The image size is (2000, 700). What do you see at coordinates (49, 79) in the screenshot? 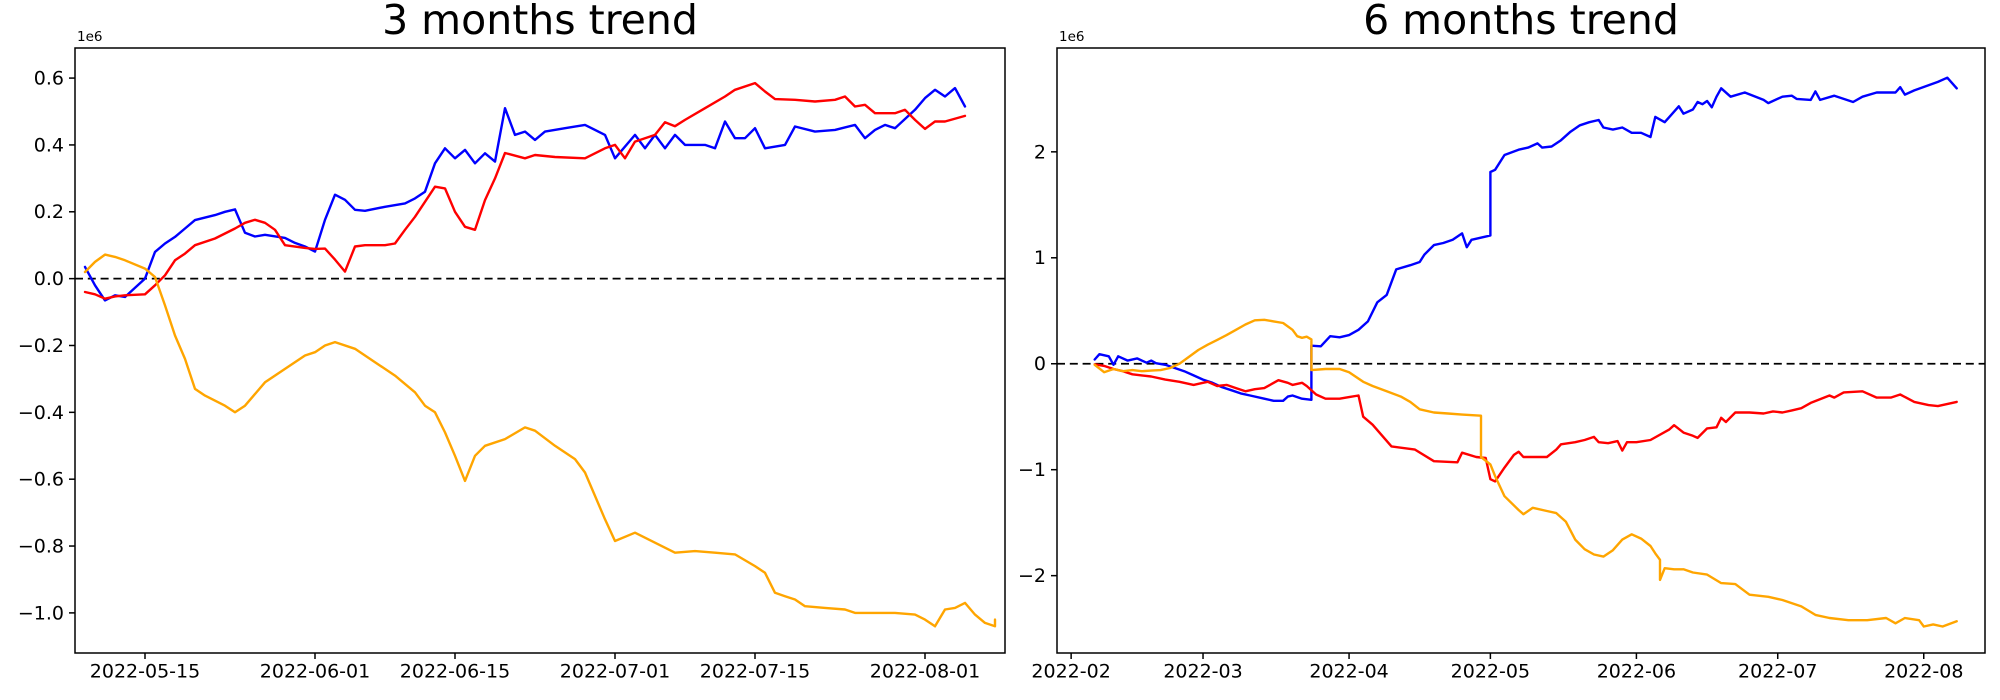
I see `y-tick-label: 0.6` at bounding box center [49, 79].